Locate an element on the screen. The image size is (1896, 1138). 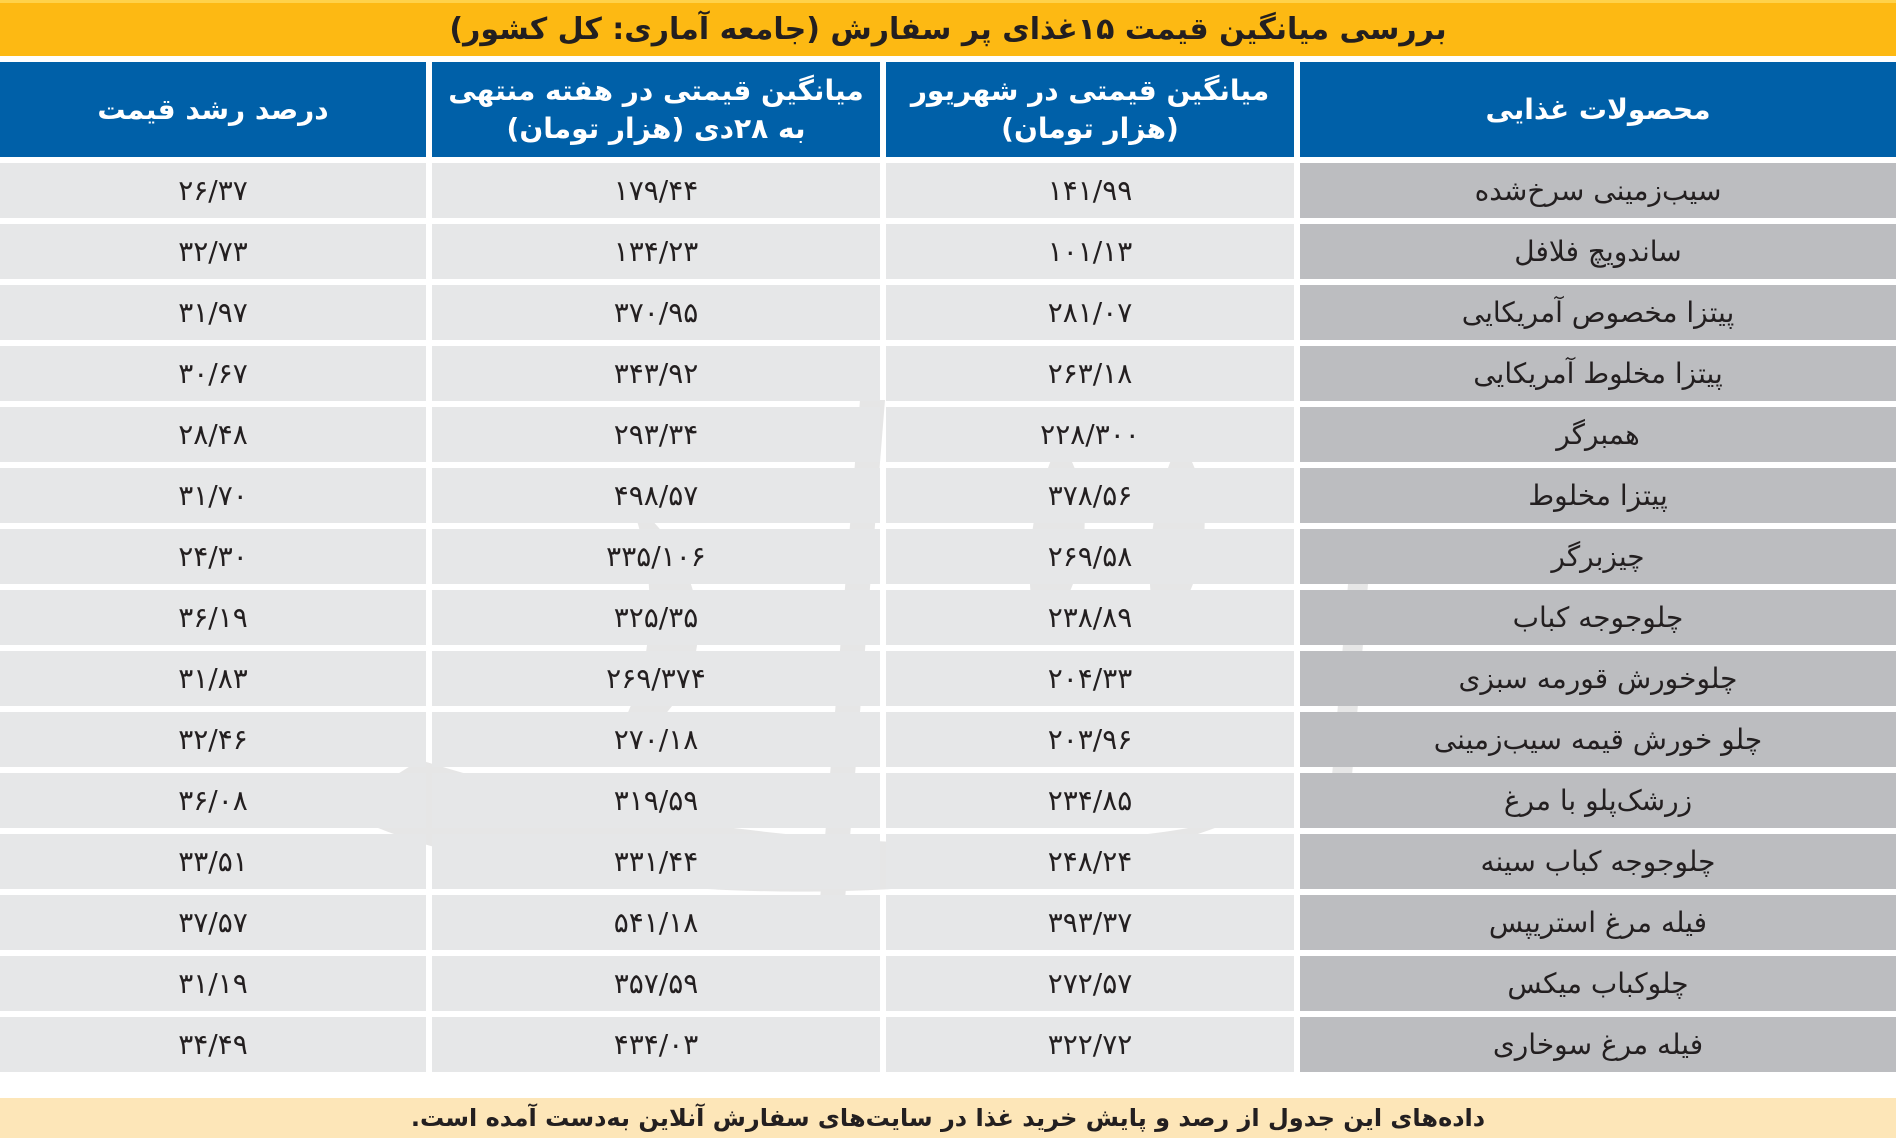
table-row: فیله مرغ استریپس ۳۹۳/۳۷ ۵۴۱/۱۸ ۳۷/۵۷ is located at coordinates (948, 922).